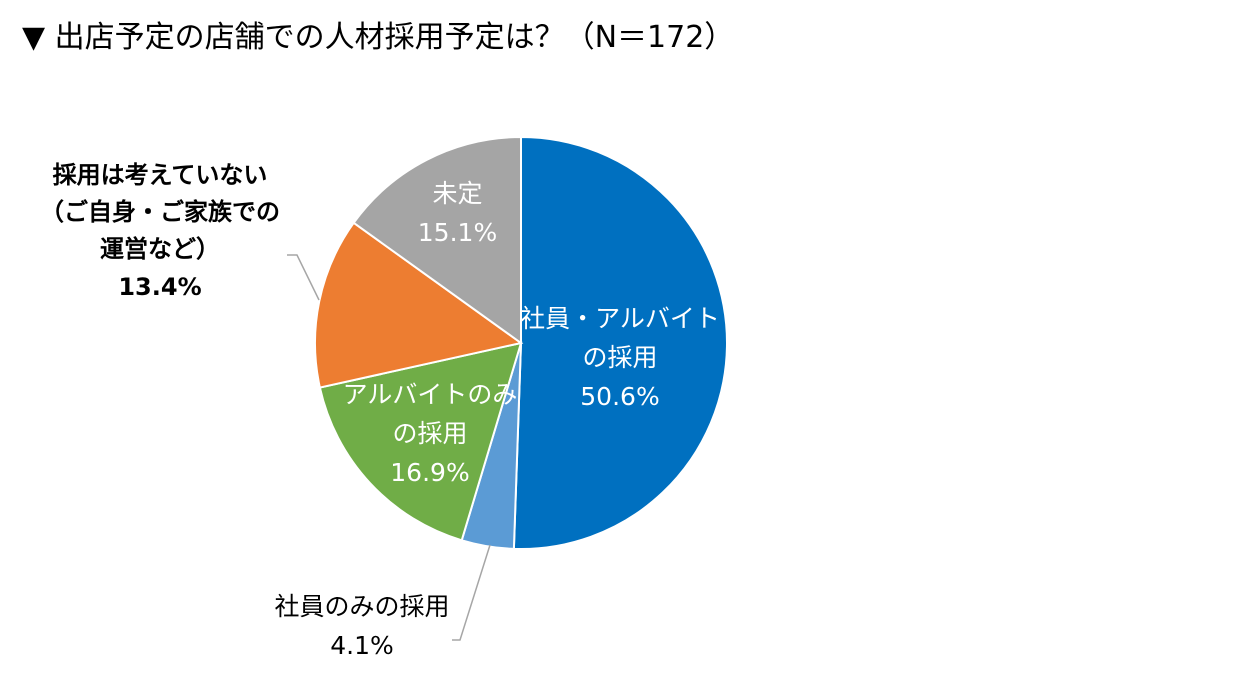  Describe the element at coordinates (430, 394) in the screenshot. I see `slice-label-parttime-line1: アルバイトのみ` at that location.